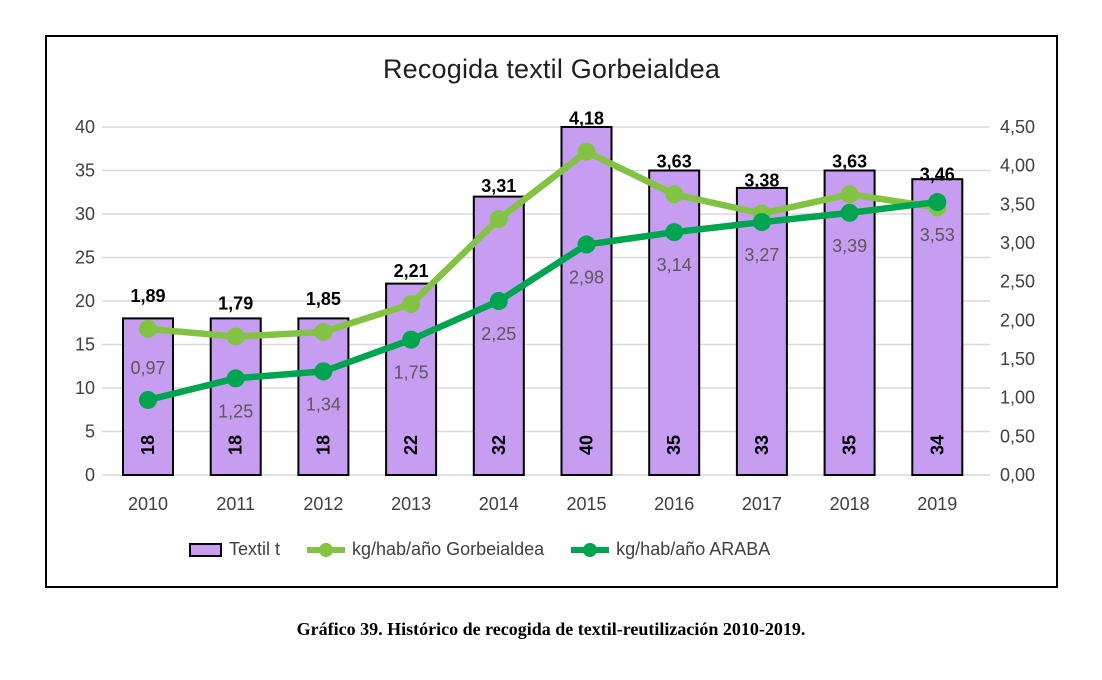 Image resolution: width=1102 pixels, height=680 pixels. Describe the element at coordinates (937, 445) in the screenshot. I see `bar-value-label: 34` at that location.